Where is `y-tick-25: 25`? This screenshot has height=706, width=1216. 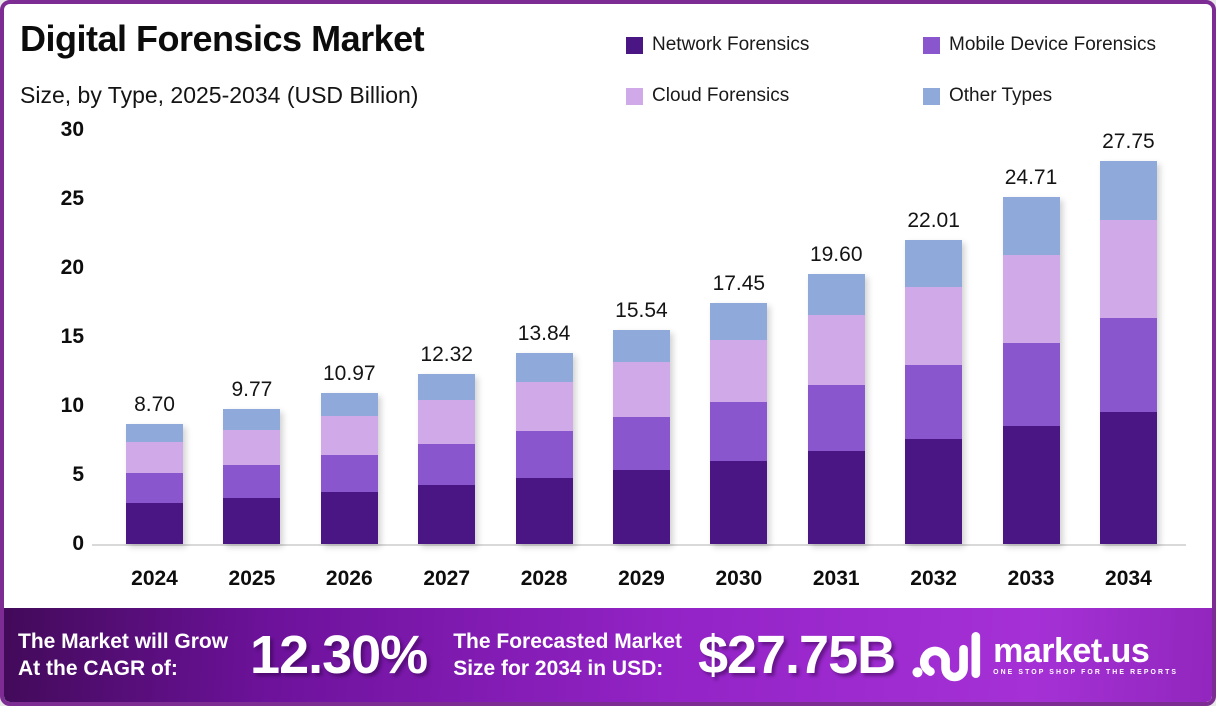 y-tick-25: 25 is located at coordinates (72, 198).